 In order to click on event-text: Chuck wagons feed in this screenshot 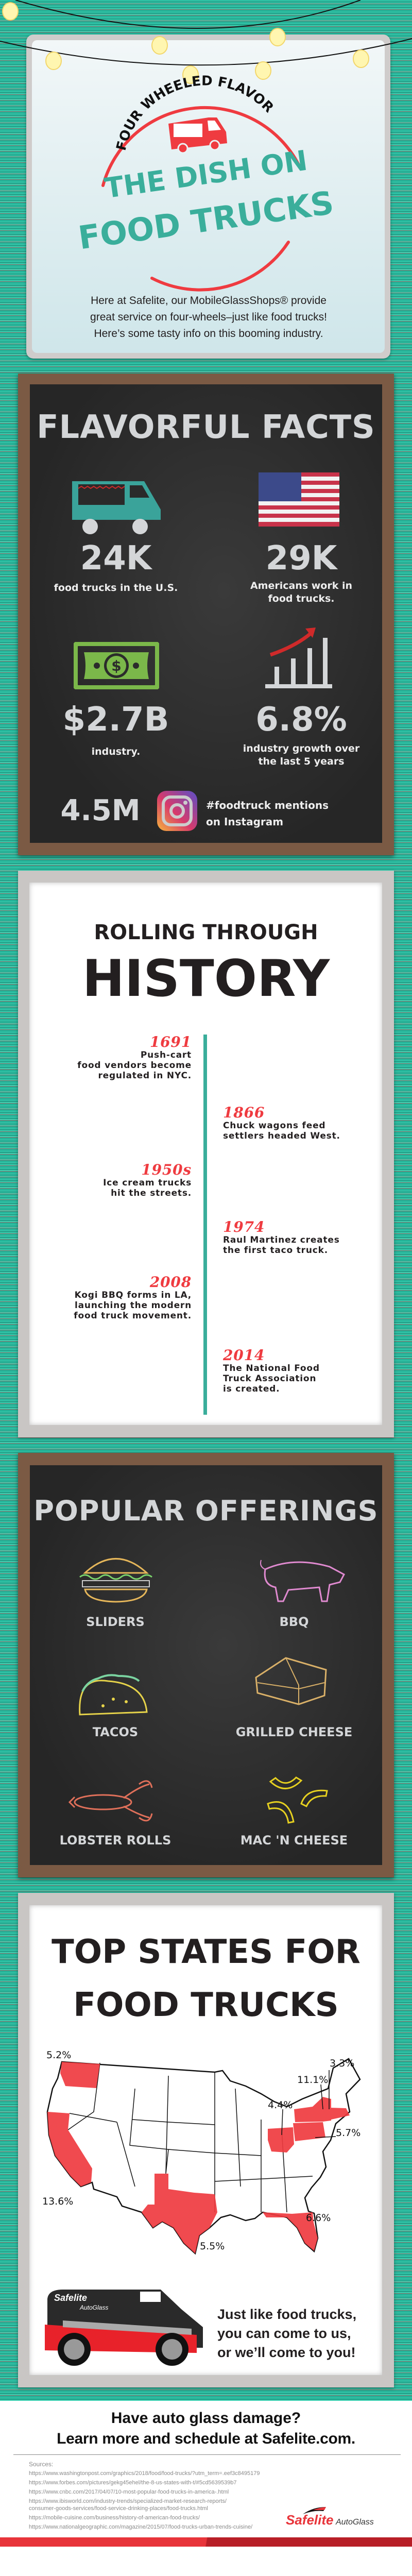, I will do `click(274, 1126)`.